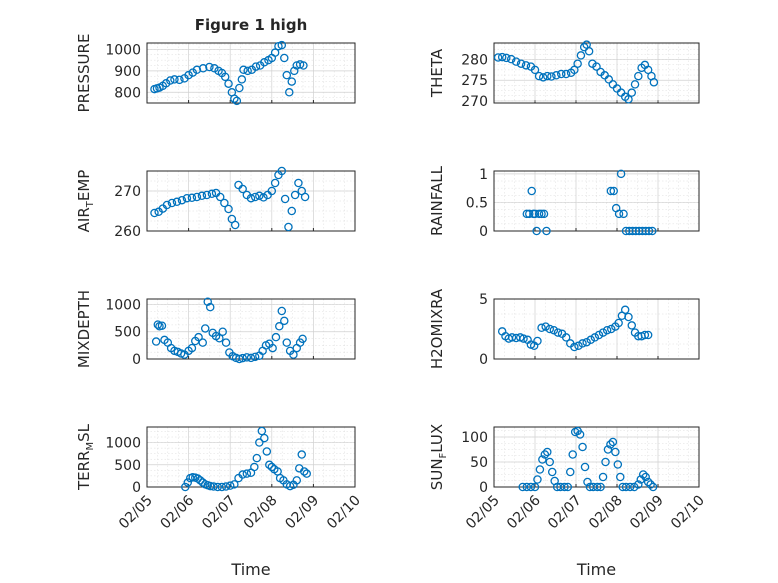 The width and height of the screenshot is (778, 583). What do you see at coordinates (483, 175) in the screenshot?
I see `y-tick-label: 1` at bounding box center [483, 175].